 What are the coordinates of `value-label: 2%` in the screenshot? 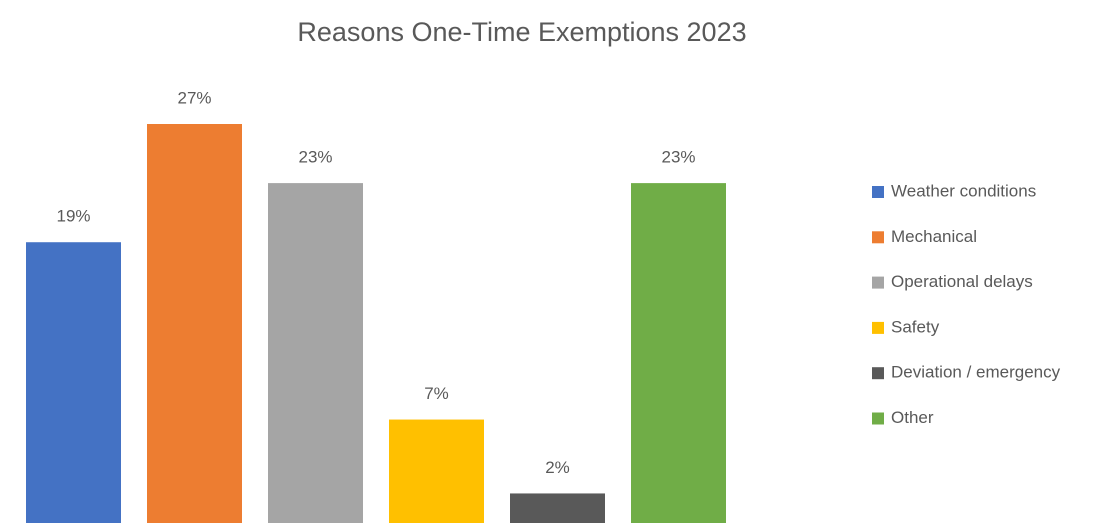 It's located at (557, 467).